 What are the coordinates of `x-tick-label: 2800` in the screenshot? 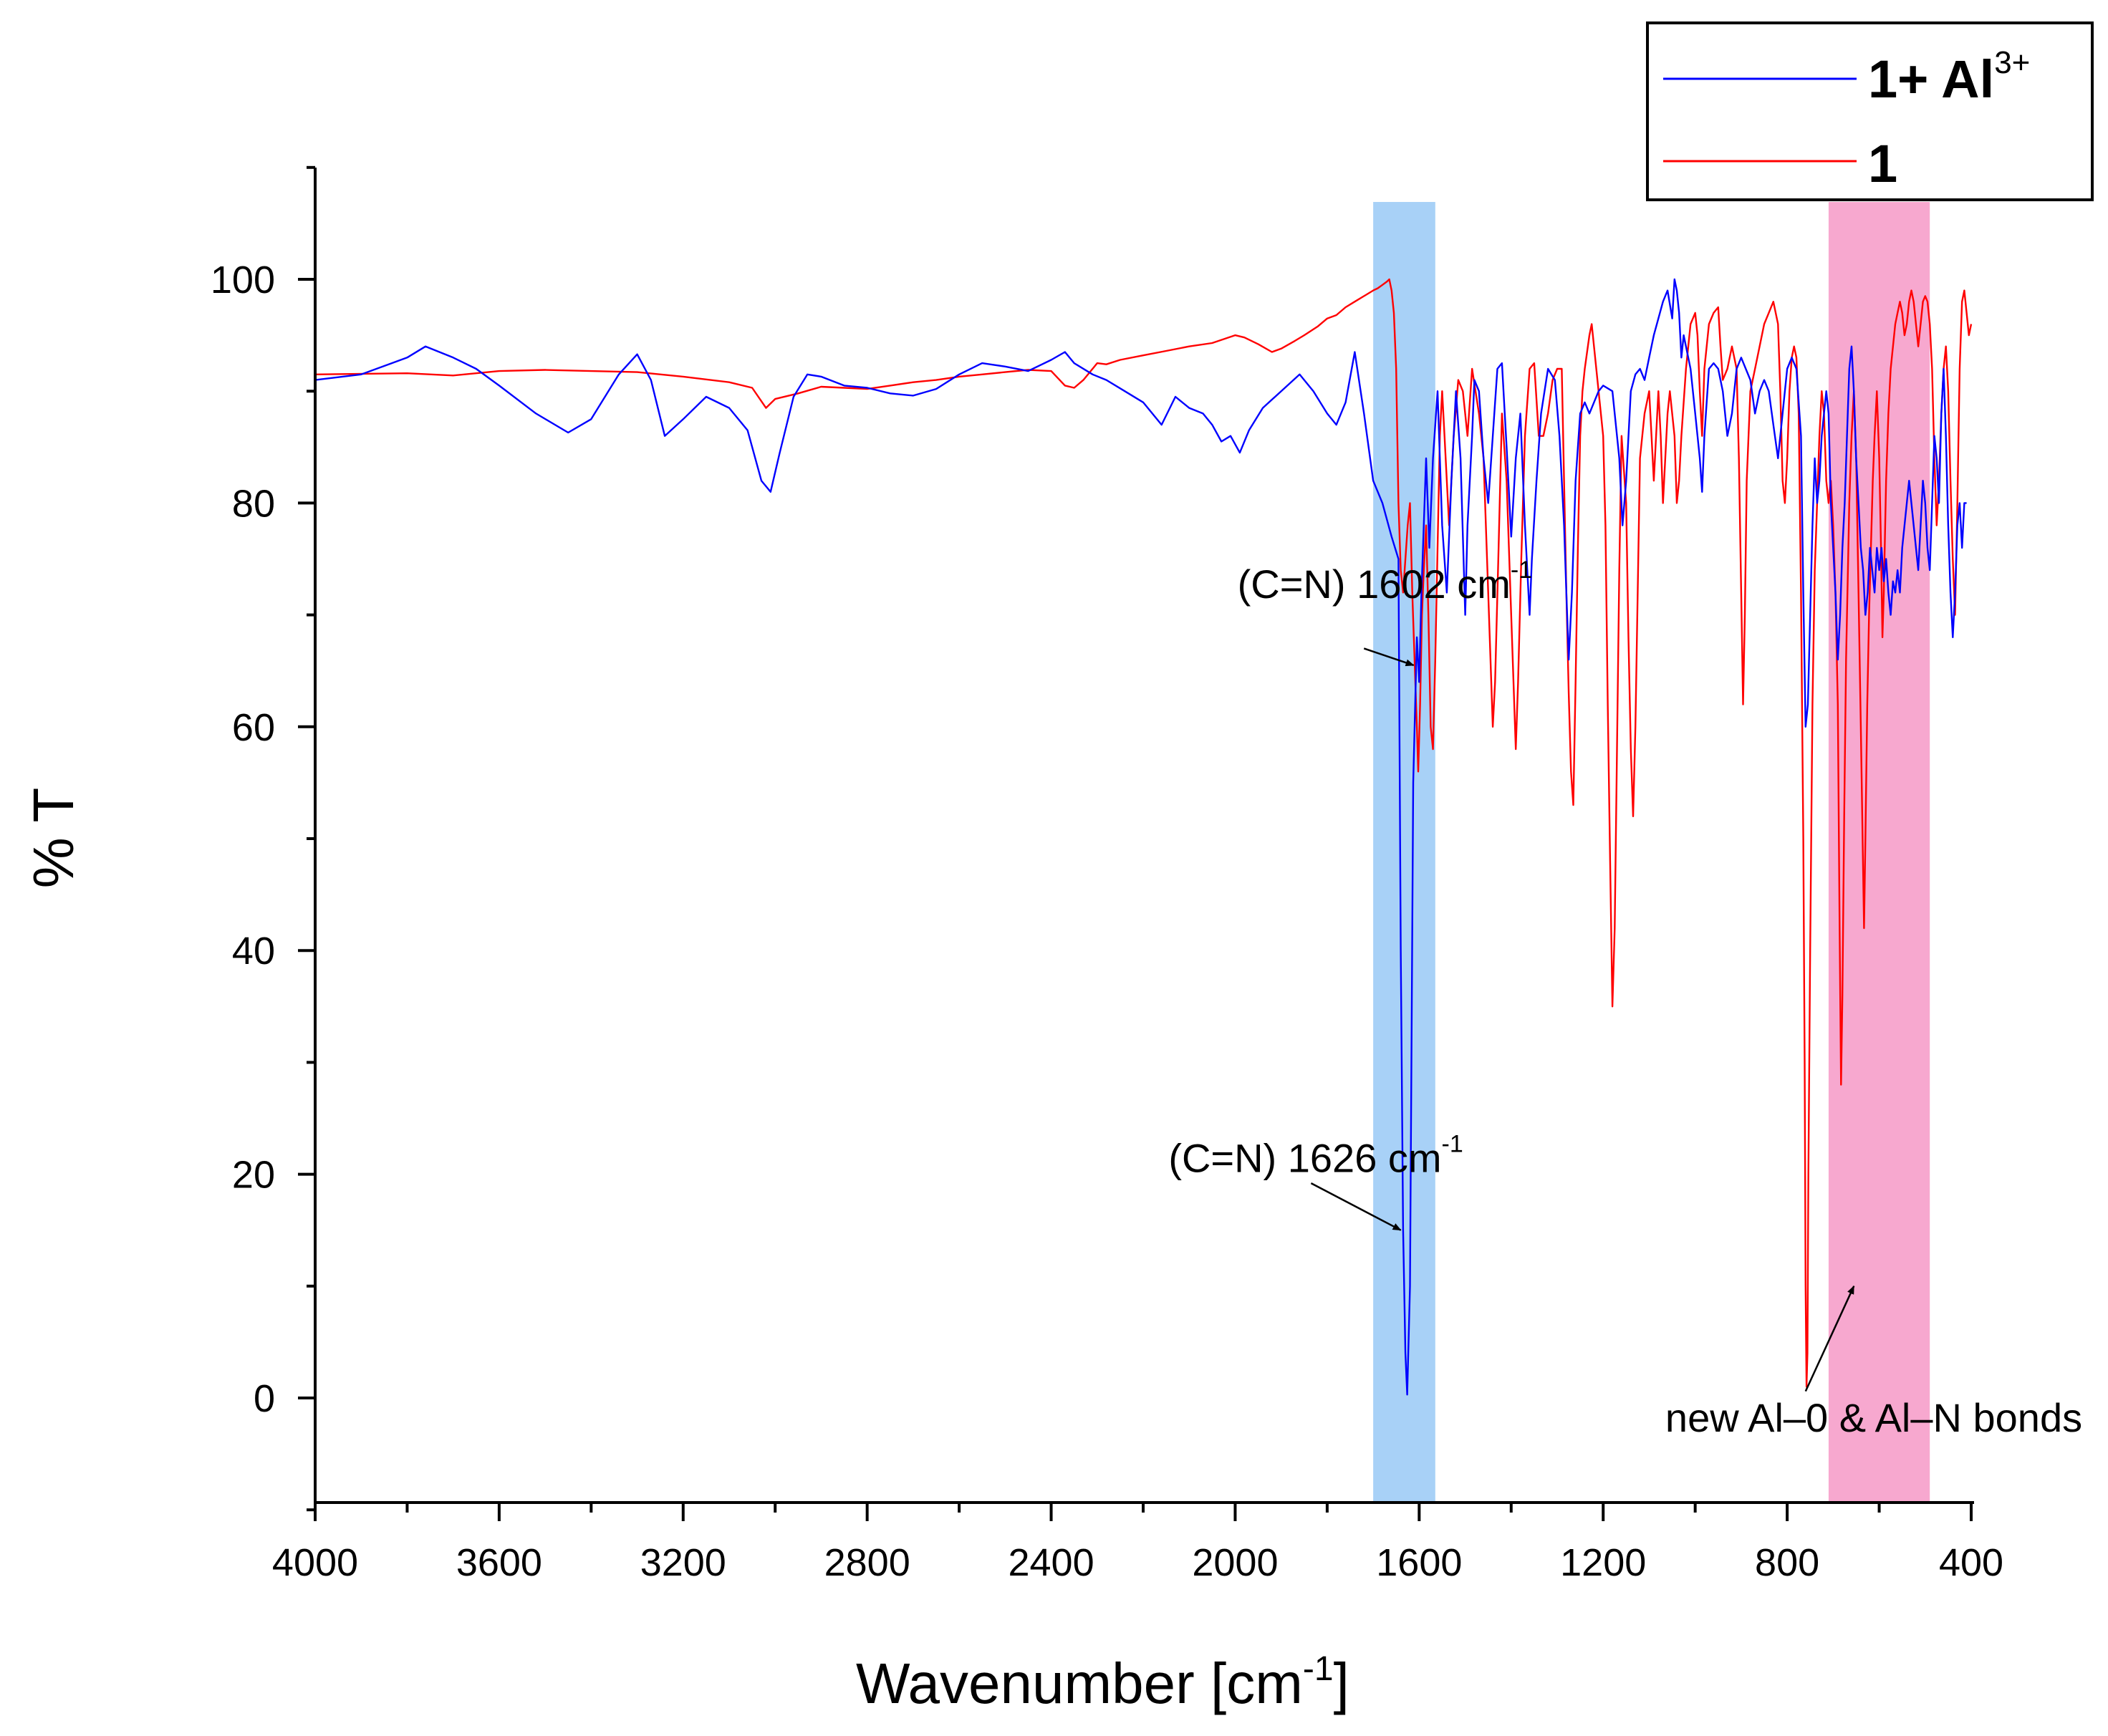 It's located at (867, 1562).